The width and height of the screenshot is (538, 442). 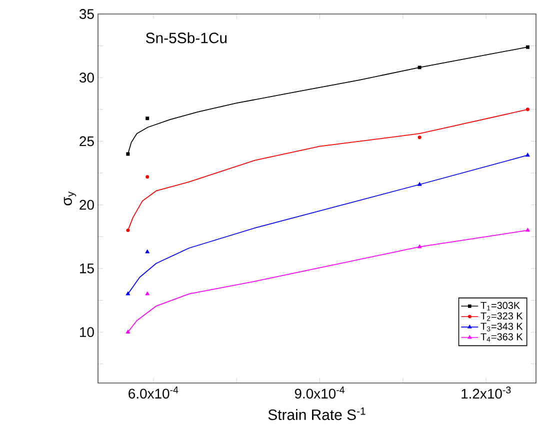 I want to click on legend-label: T$_{2}$=323 K, so click(x=501, y=316).